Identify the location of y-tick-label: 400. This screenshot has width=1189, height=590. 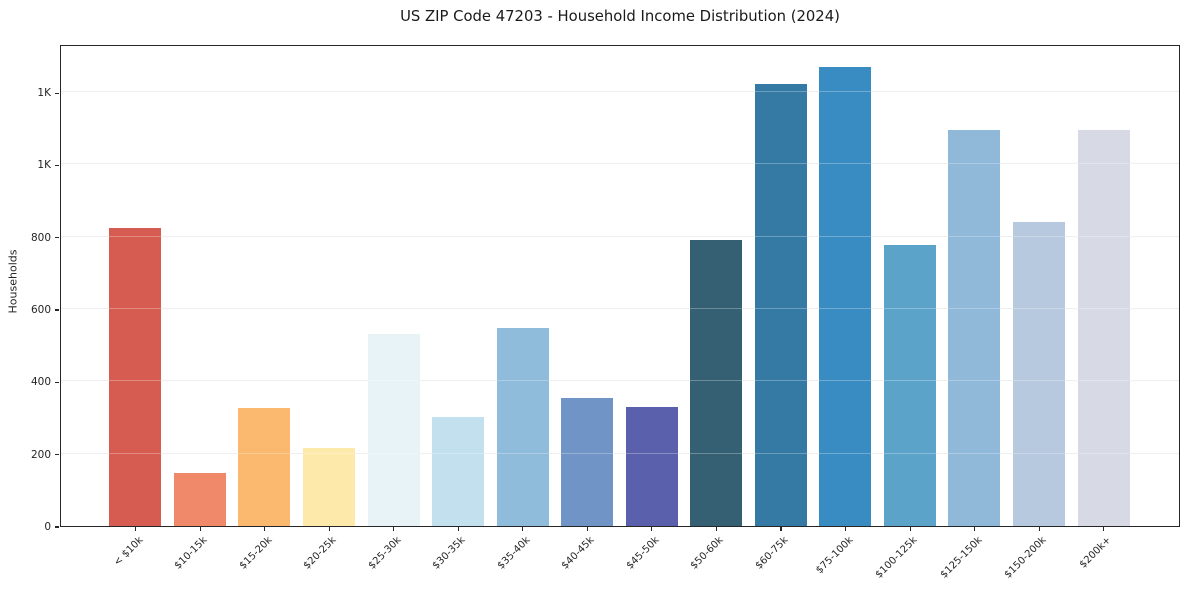
(40, 382).